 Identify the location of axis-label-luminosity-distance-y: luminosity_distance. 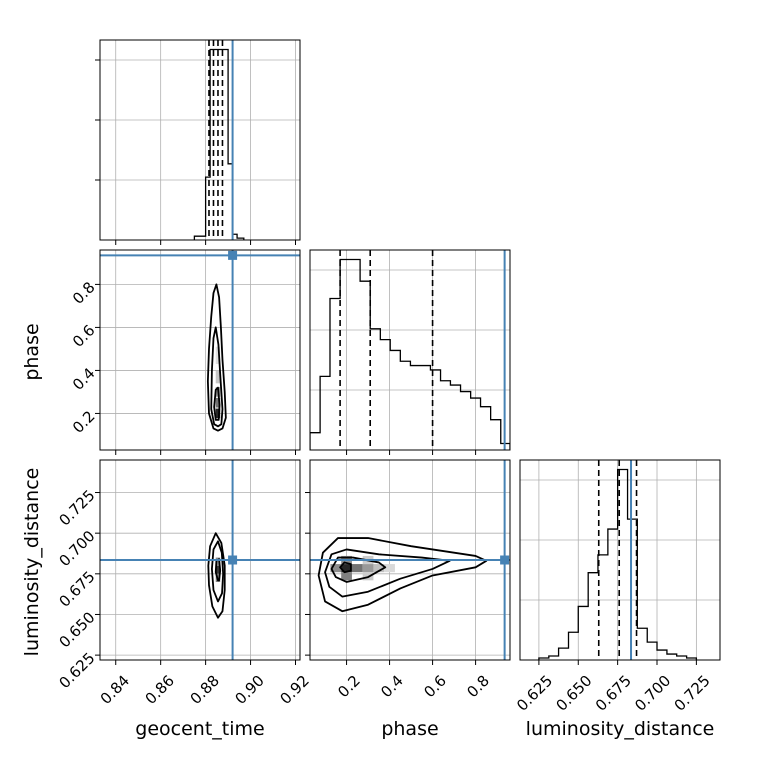
(32, 562).